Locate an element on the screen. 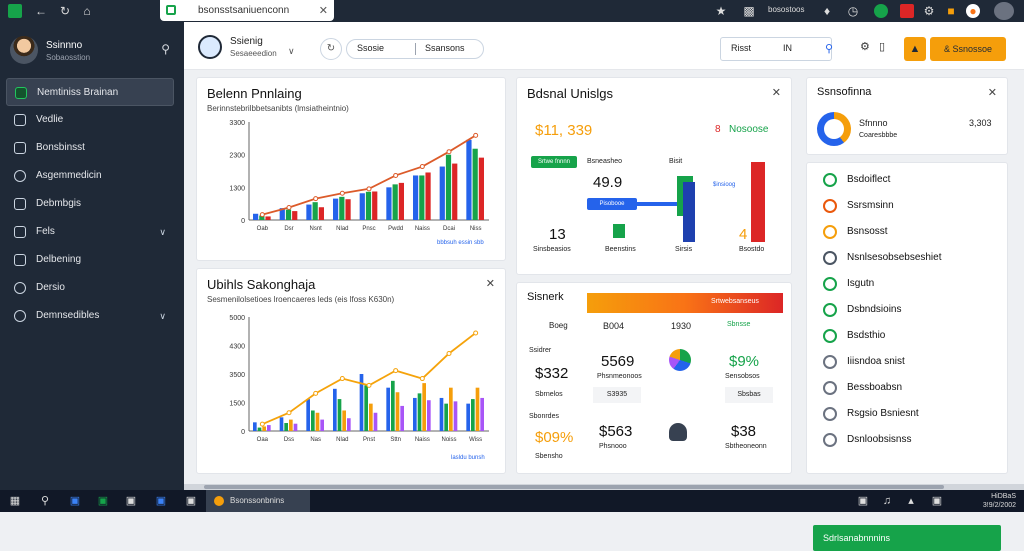 The image size is (1024, 551). camera-icon: ▣ is located at coordinates (103, 501).